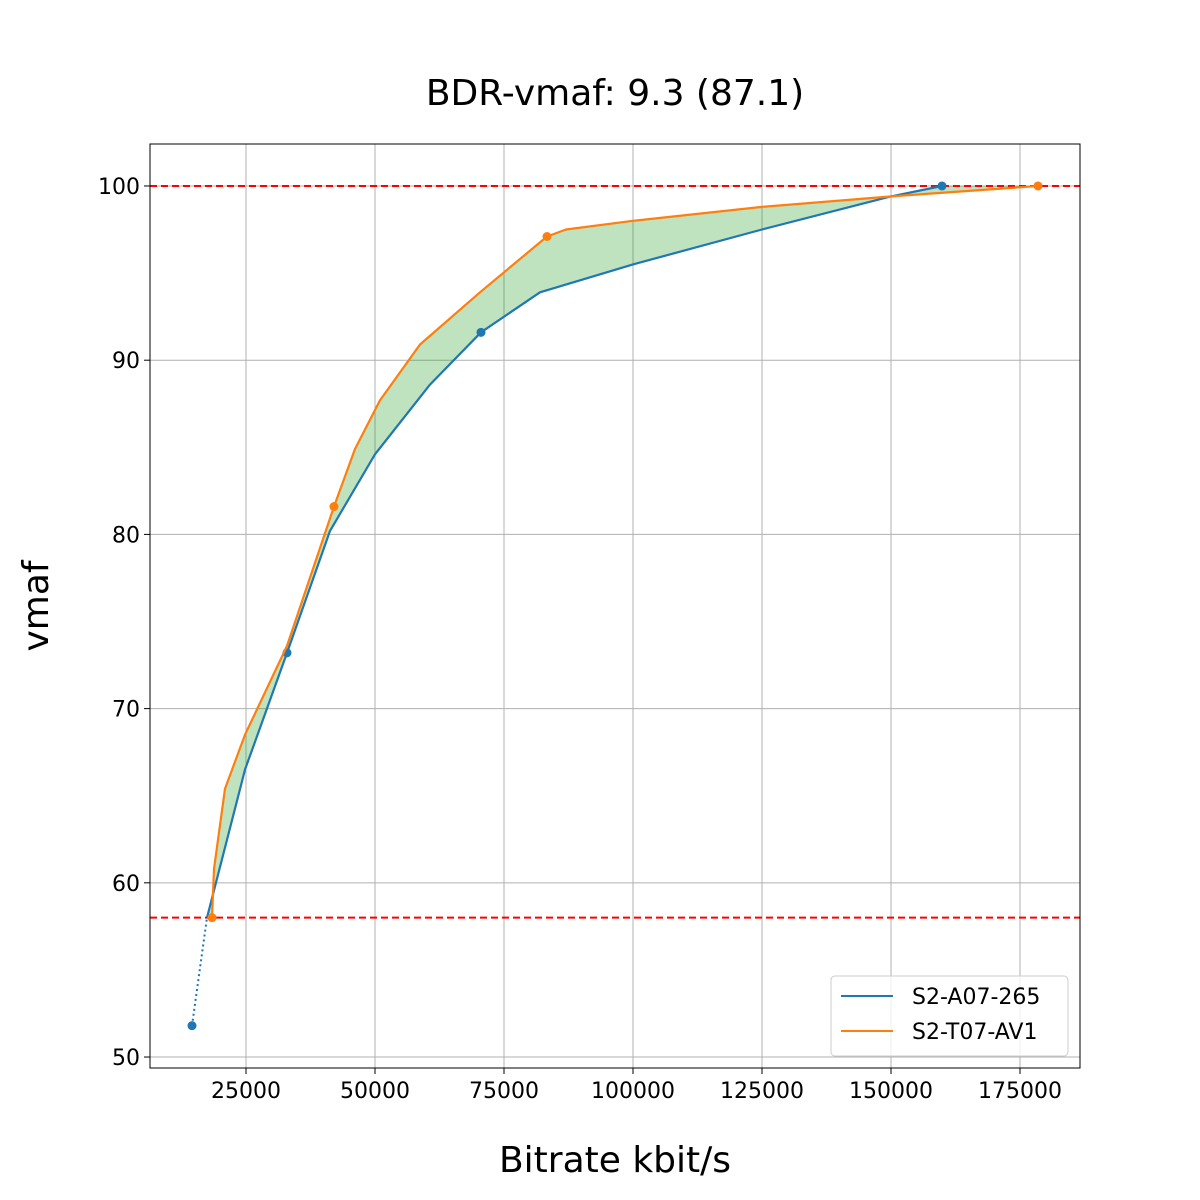 This screenshot has width=1200, height=1200. I want to click on x-tick-label: 75000, so click(504, 1091).